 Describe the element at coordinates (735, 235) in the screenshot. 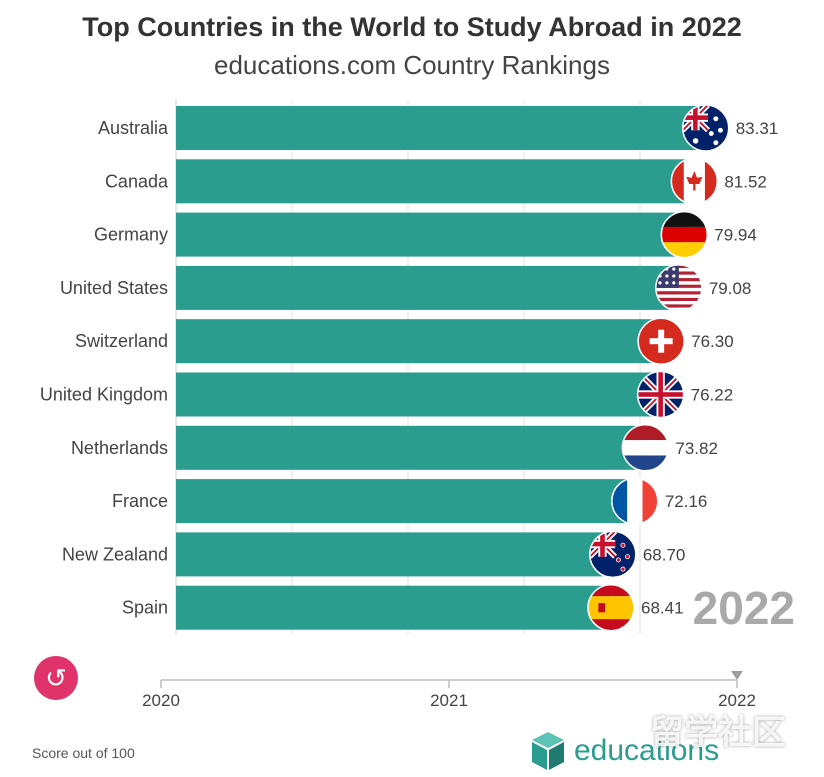

I see `value-label: 79.94` at that location.